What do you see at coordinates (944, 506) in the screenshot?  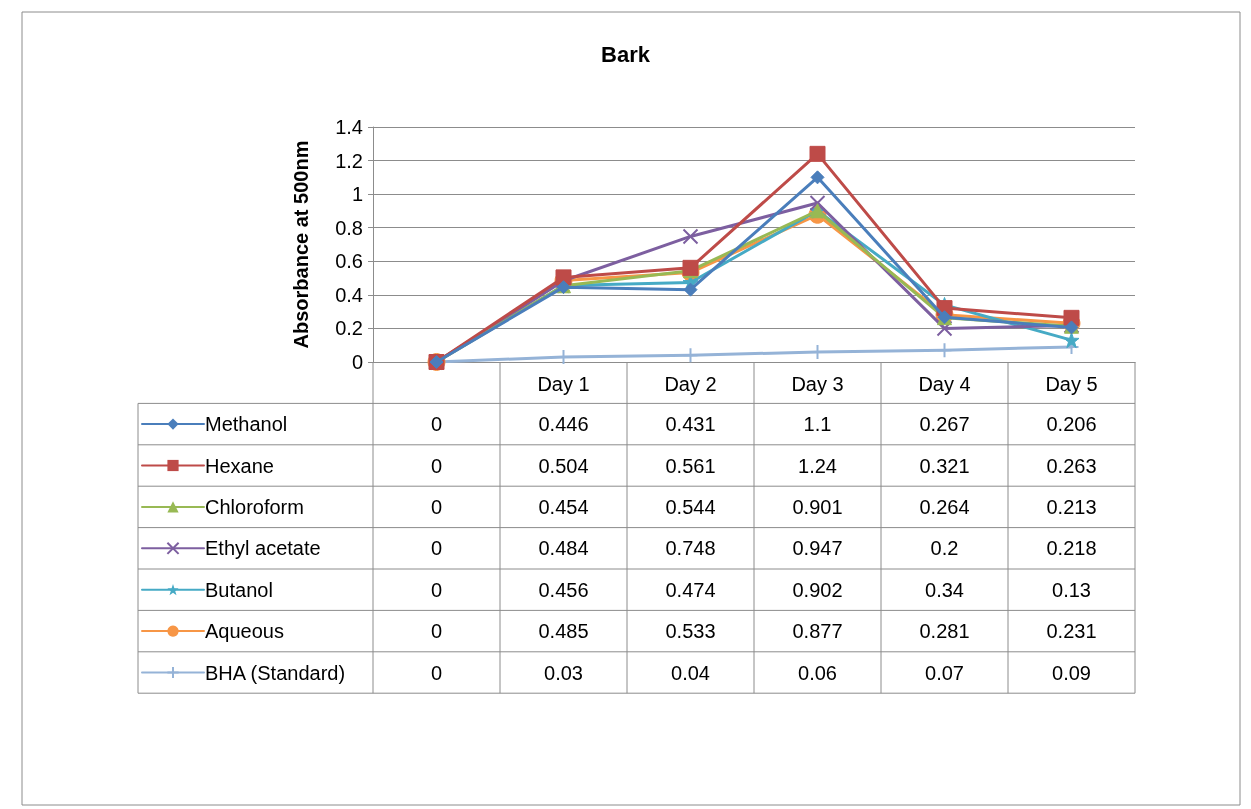 I see `data-label: 0.264` at bounding box center [944, 506].